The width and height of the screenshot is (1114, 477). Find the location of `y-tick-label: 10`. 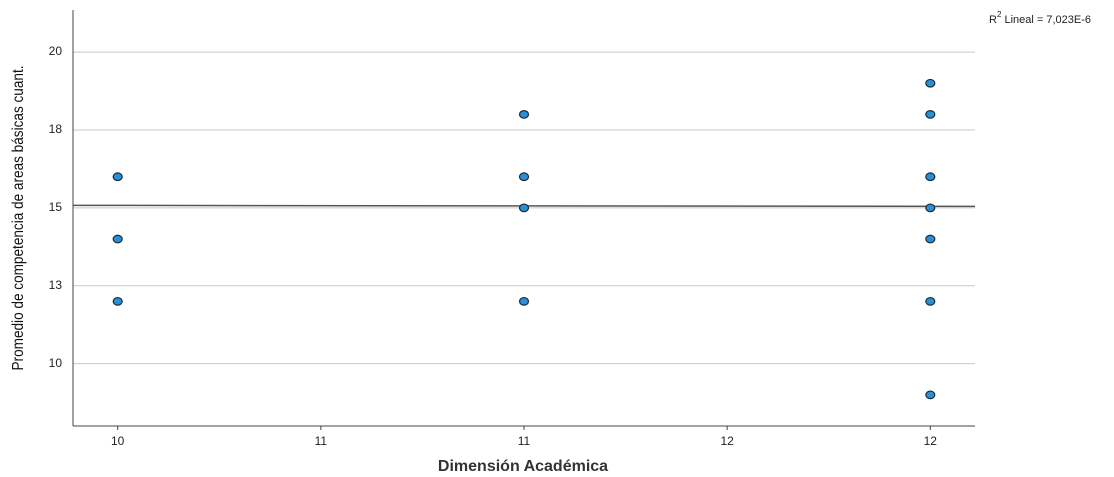

y-tick-label: 10 is located at coordinates (56, 363).